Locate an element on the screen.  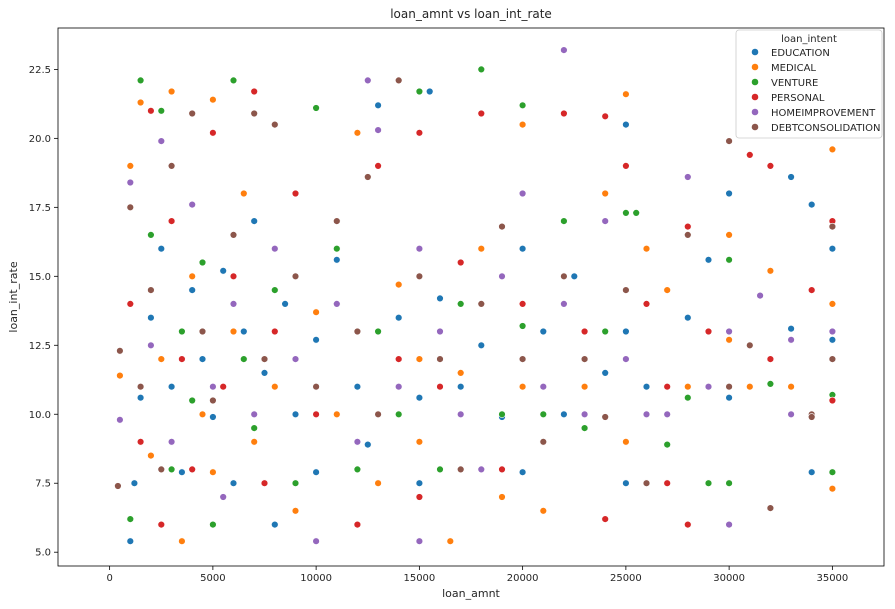
x-tick-label: 15000 is located at coordinates (419, 578).